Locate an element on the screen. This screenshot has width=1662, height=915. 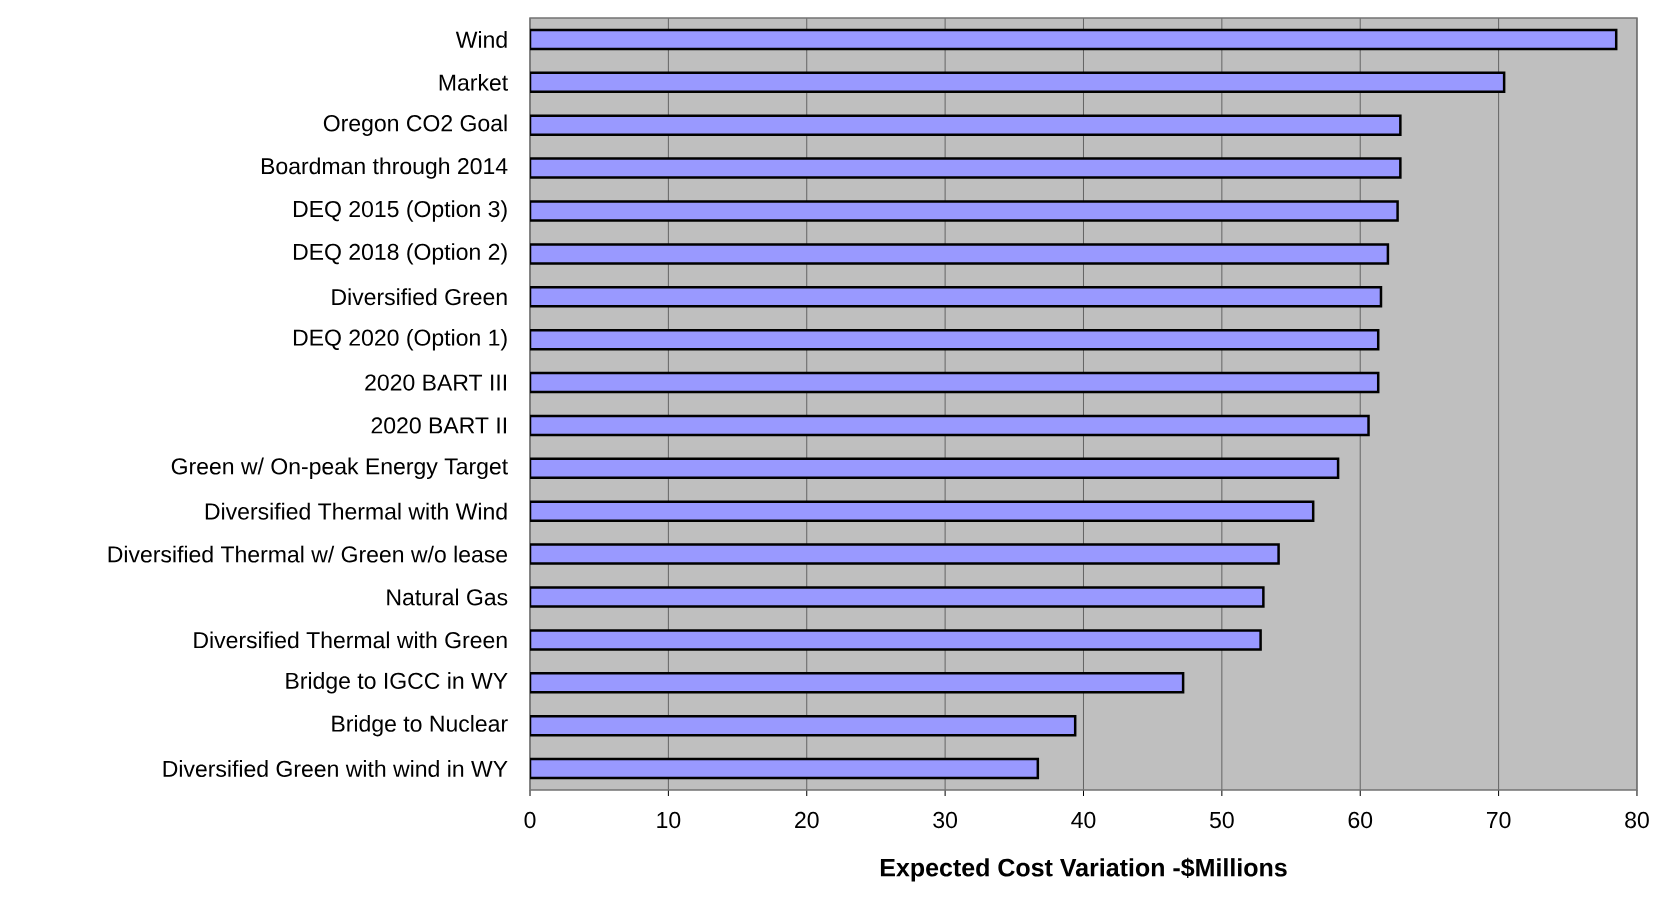
y-tick-label: Diversified Thermal w/ Green w/o lease is located at coordinates (308, 554).